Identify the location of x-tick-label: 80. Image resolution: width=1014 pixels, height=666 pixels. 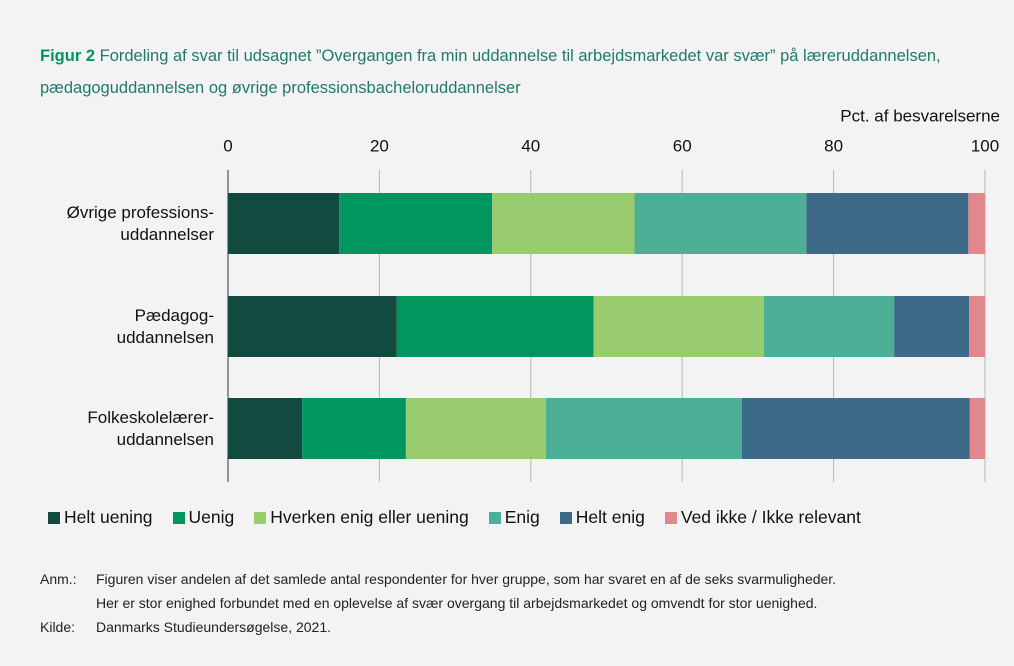
(833, 145).